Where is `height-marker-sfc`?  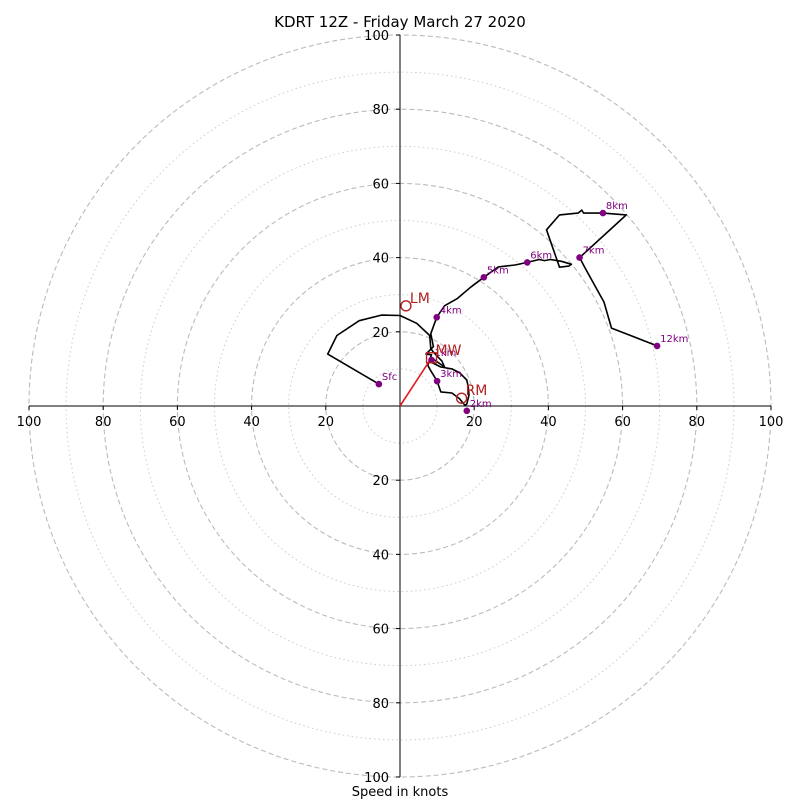
height-marker-sfc is located at coordinates (379, 384).